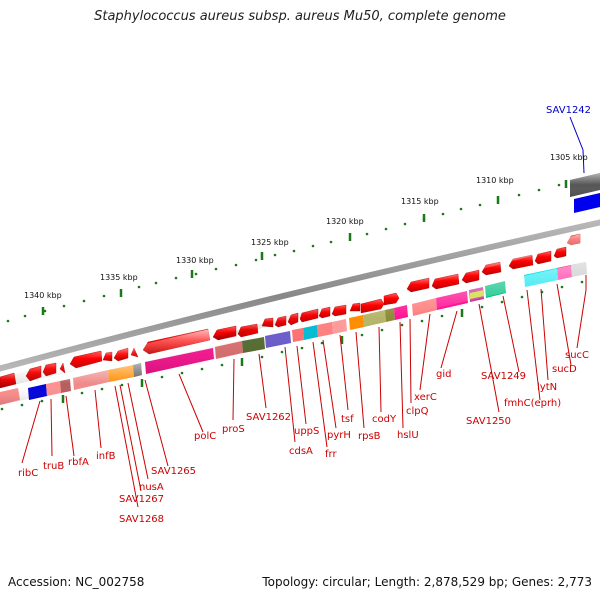 The width and height of the screenshot is (600, 600). What do you see at coordinates (443, 374) in the screenshot?
I see `gene-label: gid` at bounding box center [443, 374].